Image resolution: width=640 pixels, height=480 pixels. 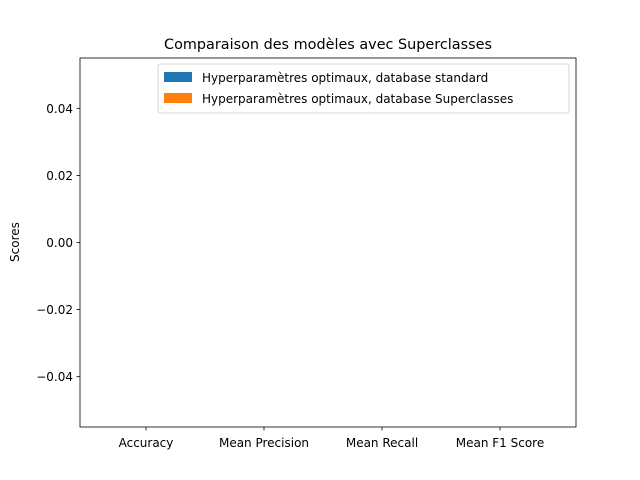 I want to click on y-tick-label: −0.04, so click(x=54, y=377).